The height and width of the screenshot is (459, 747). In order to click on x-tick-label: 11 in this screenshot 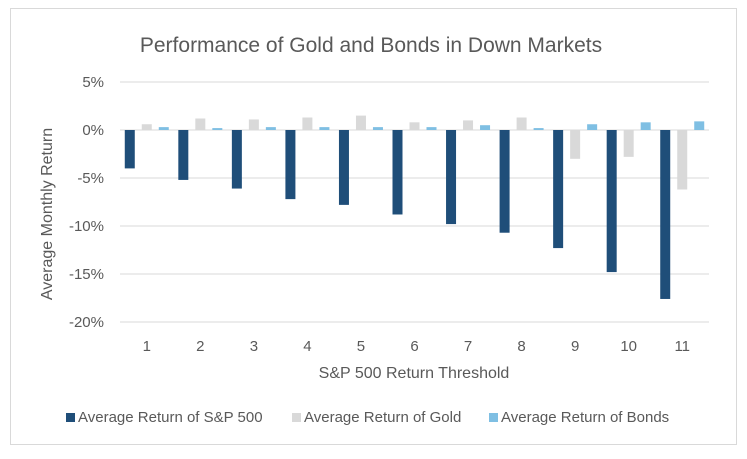, I will do `click(682, 346)`.